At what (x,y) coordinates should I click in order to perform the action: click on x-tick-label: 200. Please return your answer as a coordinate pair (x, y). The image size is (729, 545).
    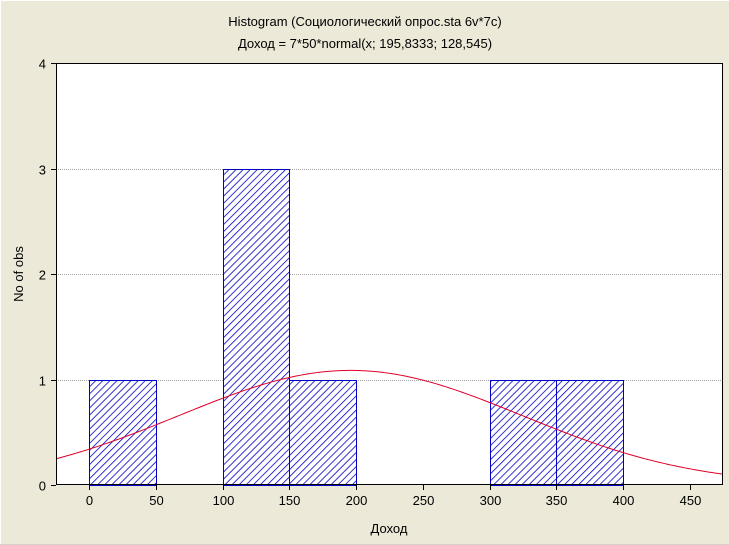
    Looking at the image, I should click on (357, 500).